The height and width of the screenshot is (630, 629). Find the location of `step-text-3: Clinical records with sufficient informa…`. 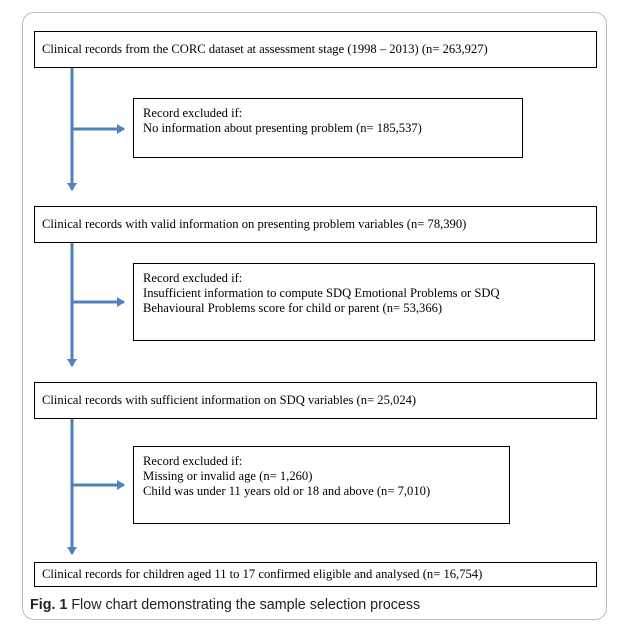

step-text-3: Clinical records with sufficient informa… is located at coordinates (229, 400).